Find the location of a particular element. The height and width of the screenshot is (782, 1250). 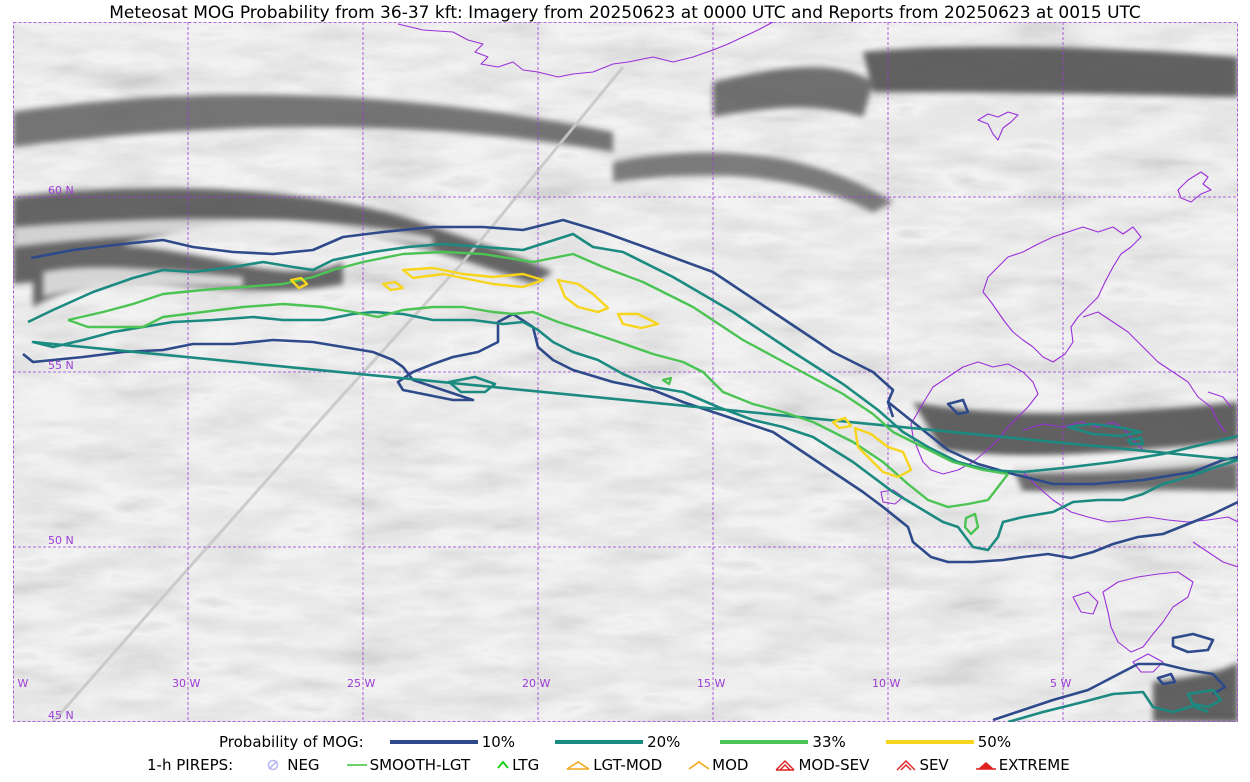

legend-item-sev: SEV is located at coordinates (922, 765).